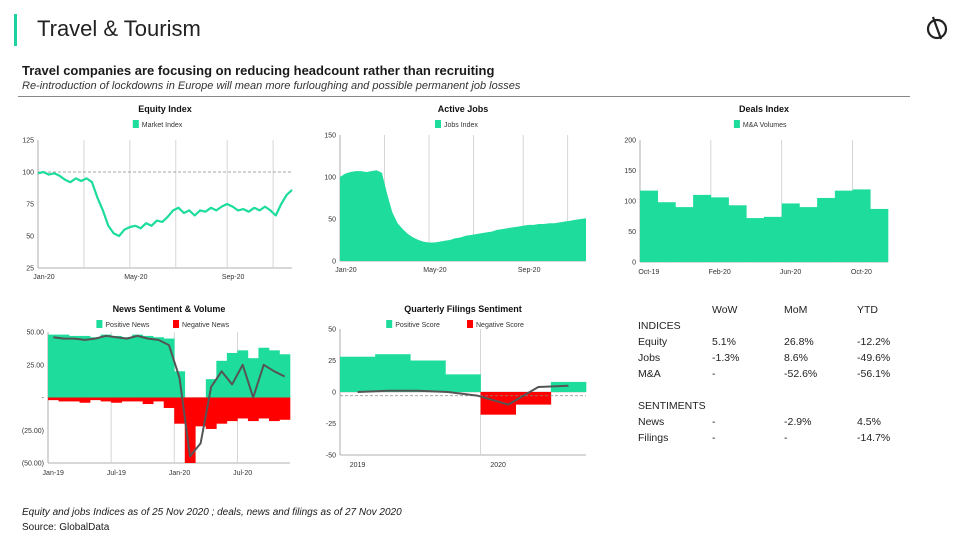  What do you see at coordinates (651, 422) in the screenshot?
I see `row-label: News` at bounding box center [651, 422].